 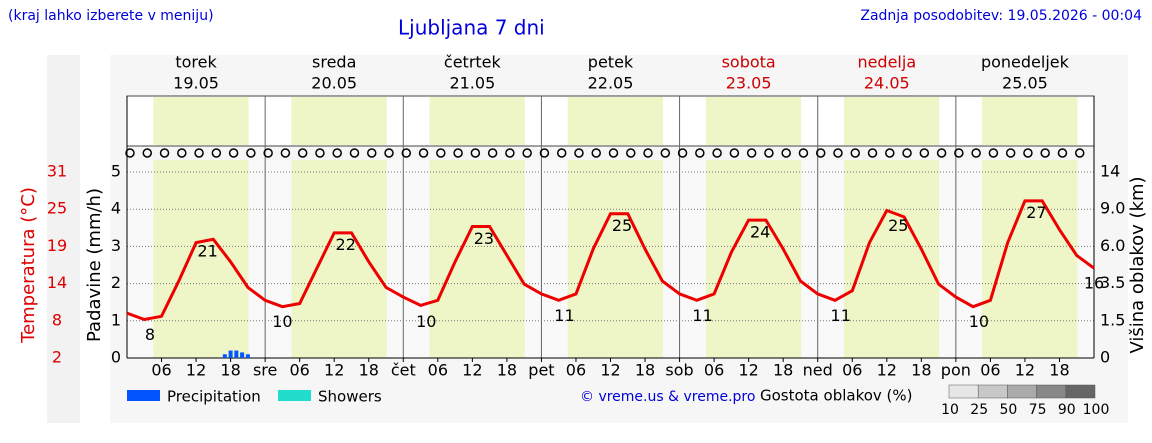 I want to click on y-tick-label: 5, so click(x=116, y=171).